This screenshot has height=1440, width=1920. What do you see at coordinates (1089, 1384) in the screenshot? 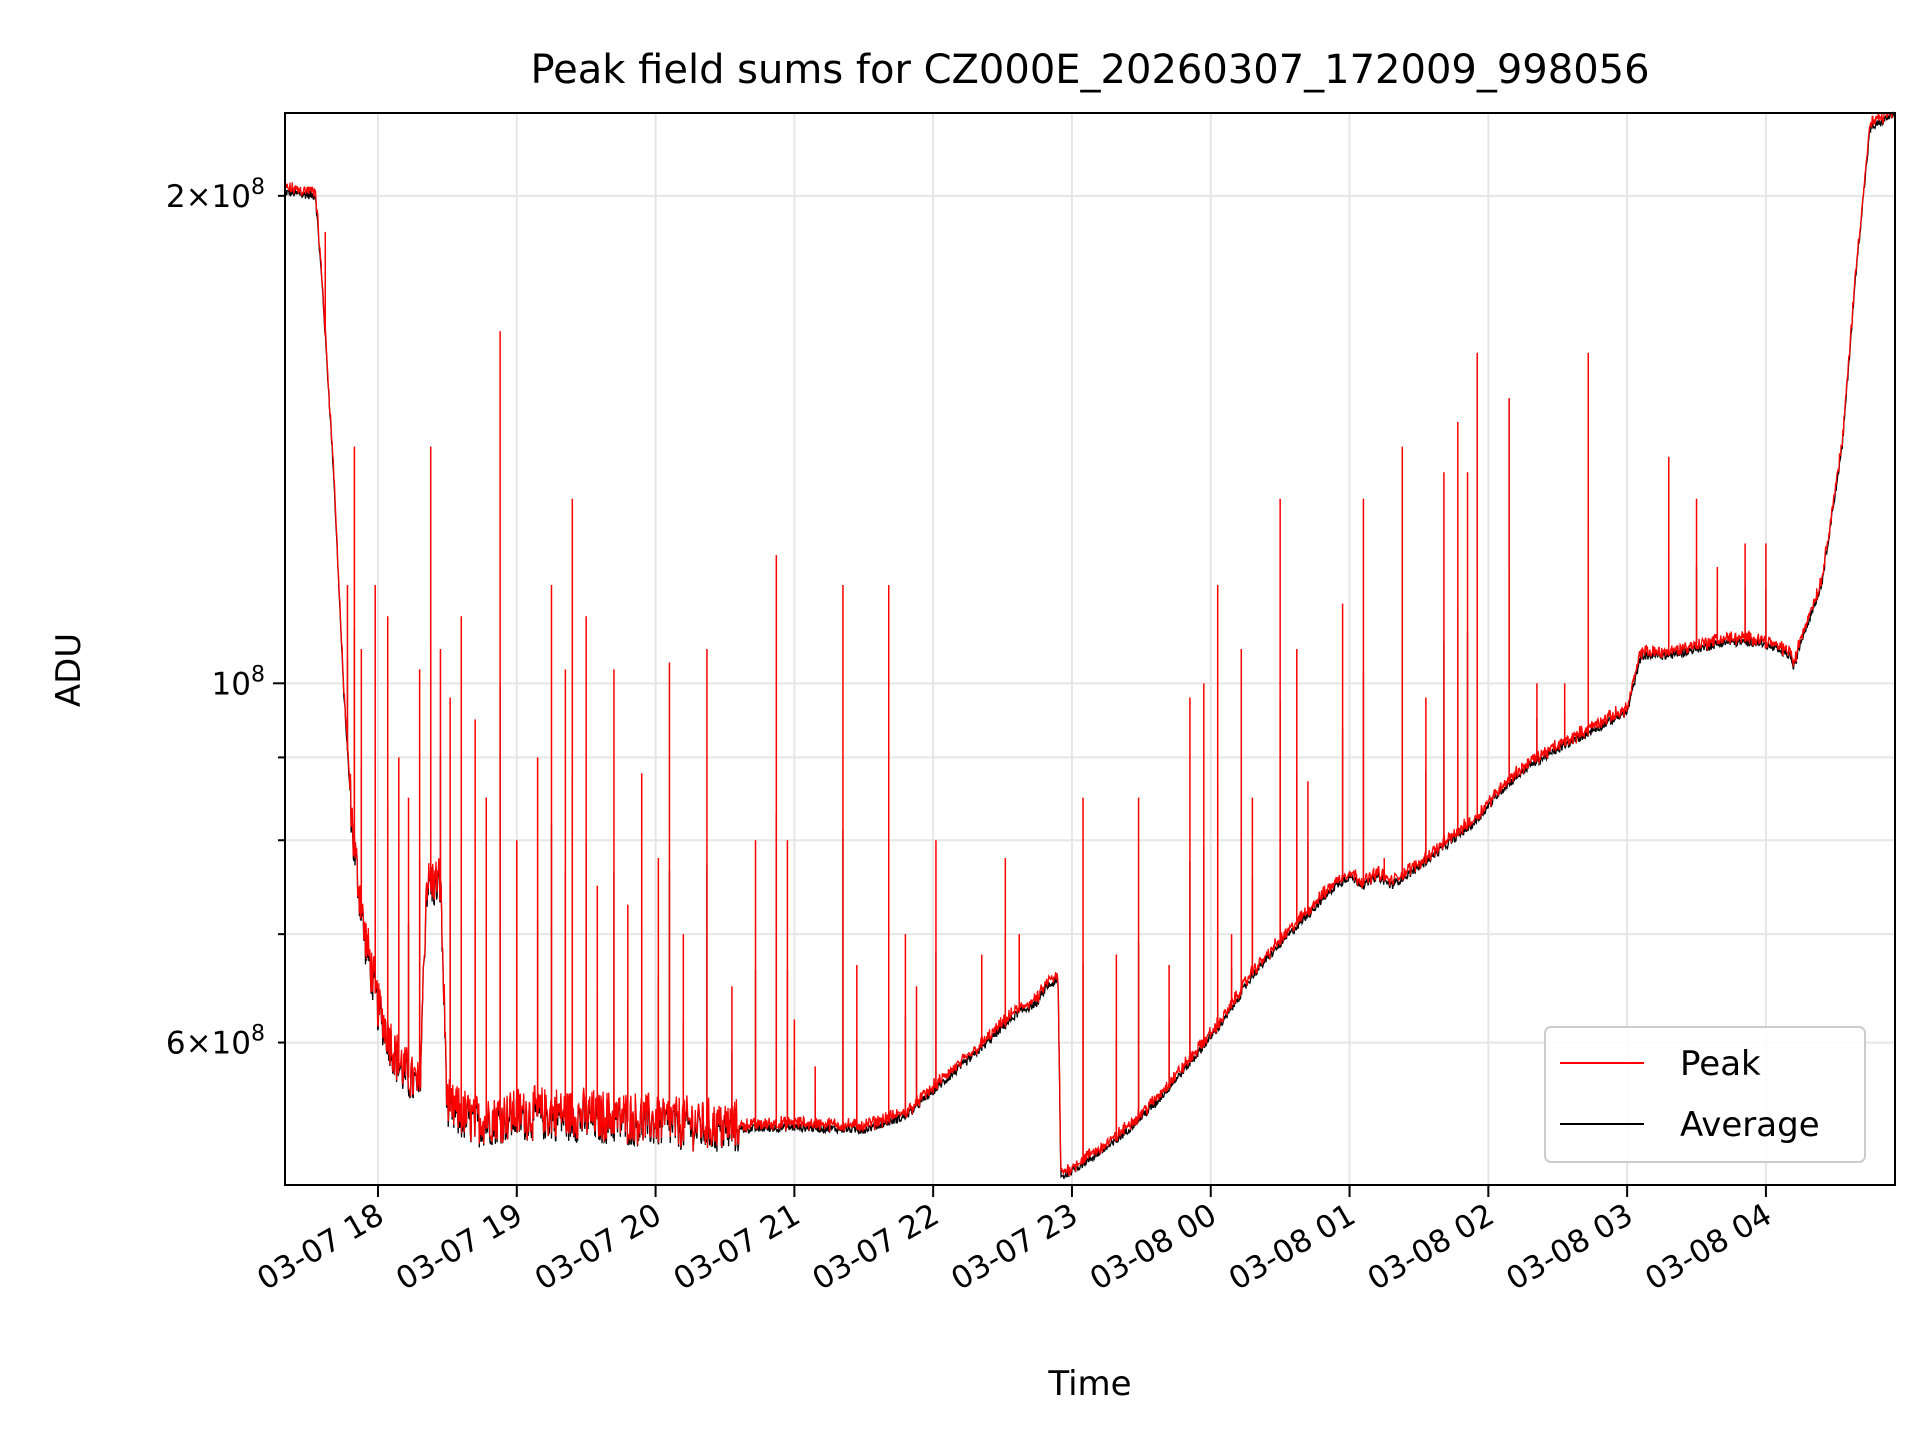
I see `x-axis-label: Time` at bounding box center [1089, 1384].